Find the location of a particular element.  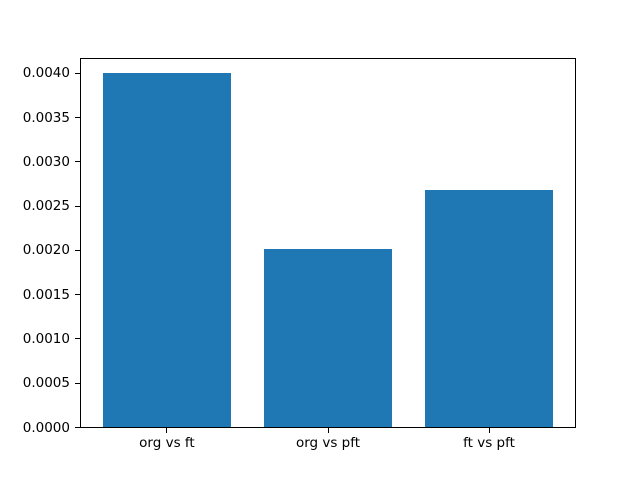

y-tick-label: 0.0010 is located at coordinates (46, 338).